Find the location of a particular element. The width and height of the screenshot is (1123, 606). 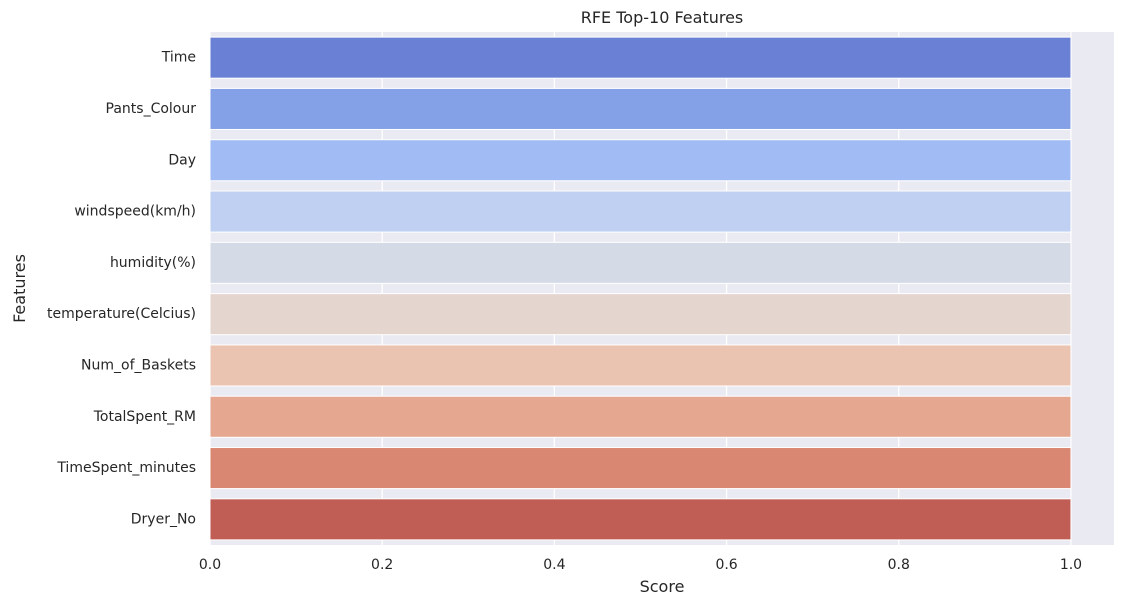

y-tick-label: Pants_Colour is located at coordinates (151, 109).